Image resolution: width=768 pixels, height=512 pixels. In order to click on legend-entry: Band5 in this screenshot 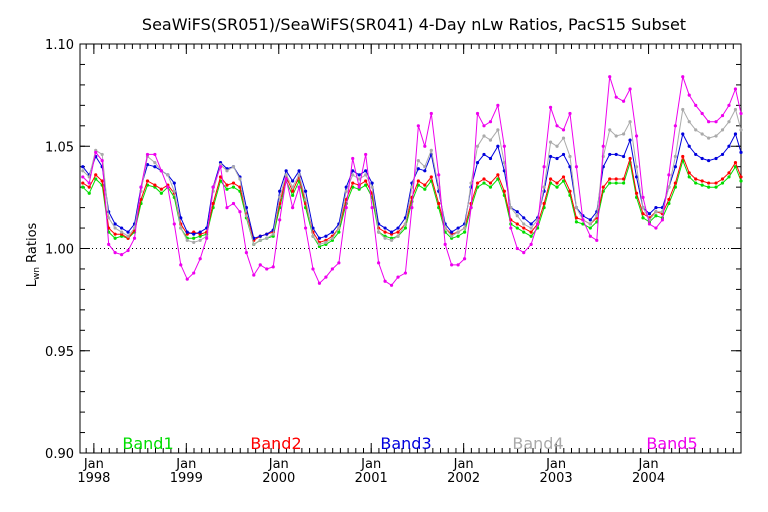, I will do `click(671, 443)`.